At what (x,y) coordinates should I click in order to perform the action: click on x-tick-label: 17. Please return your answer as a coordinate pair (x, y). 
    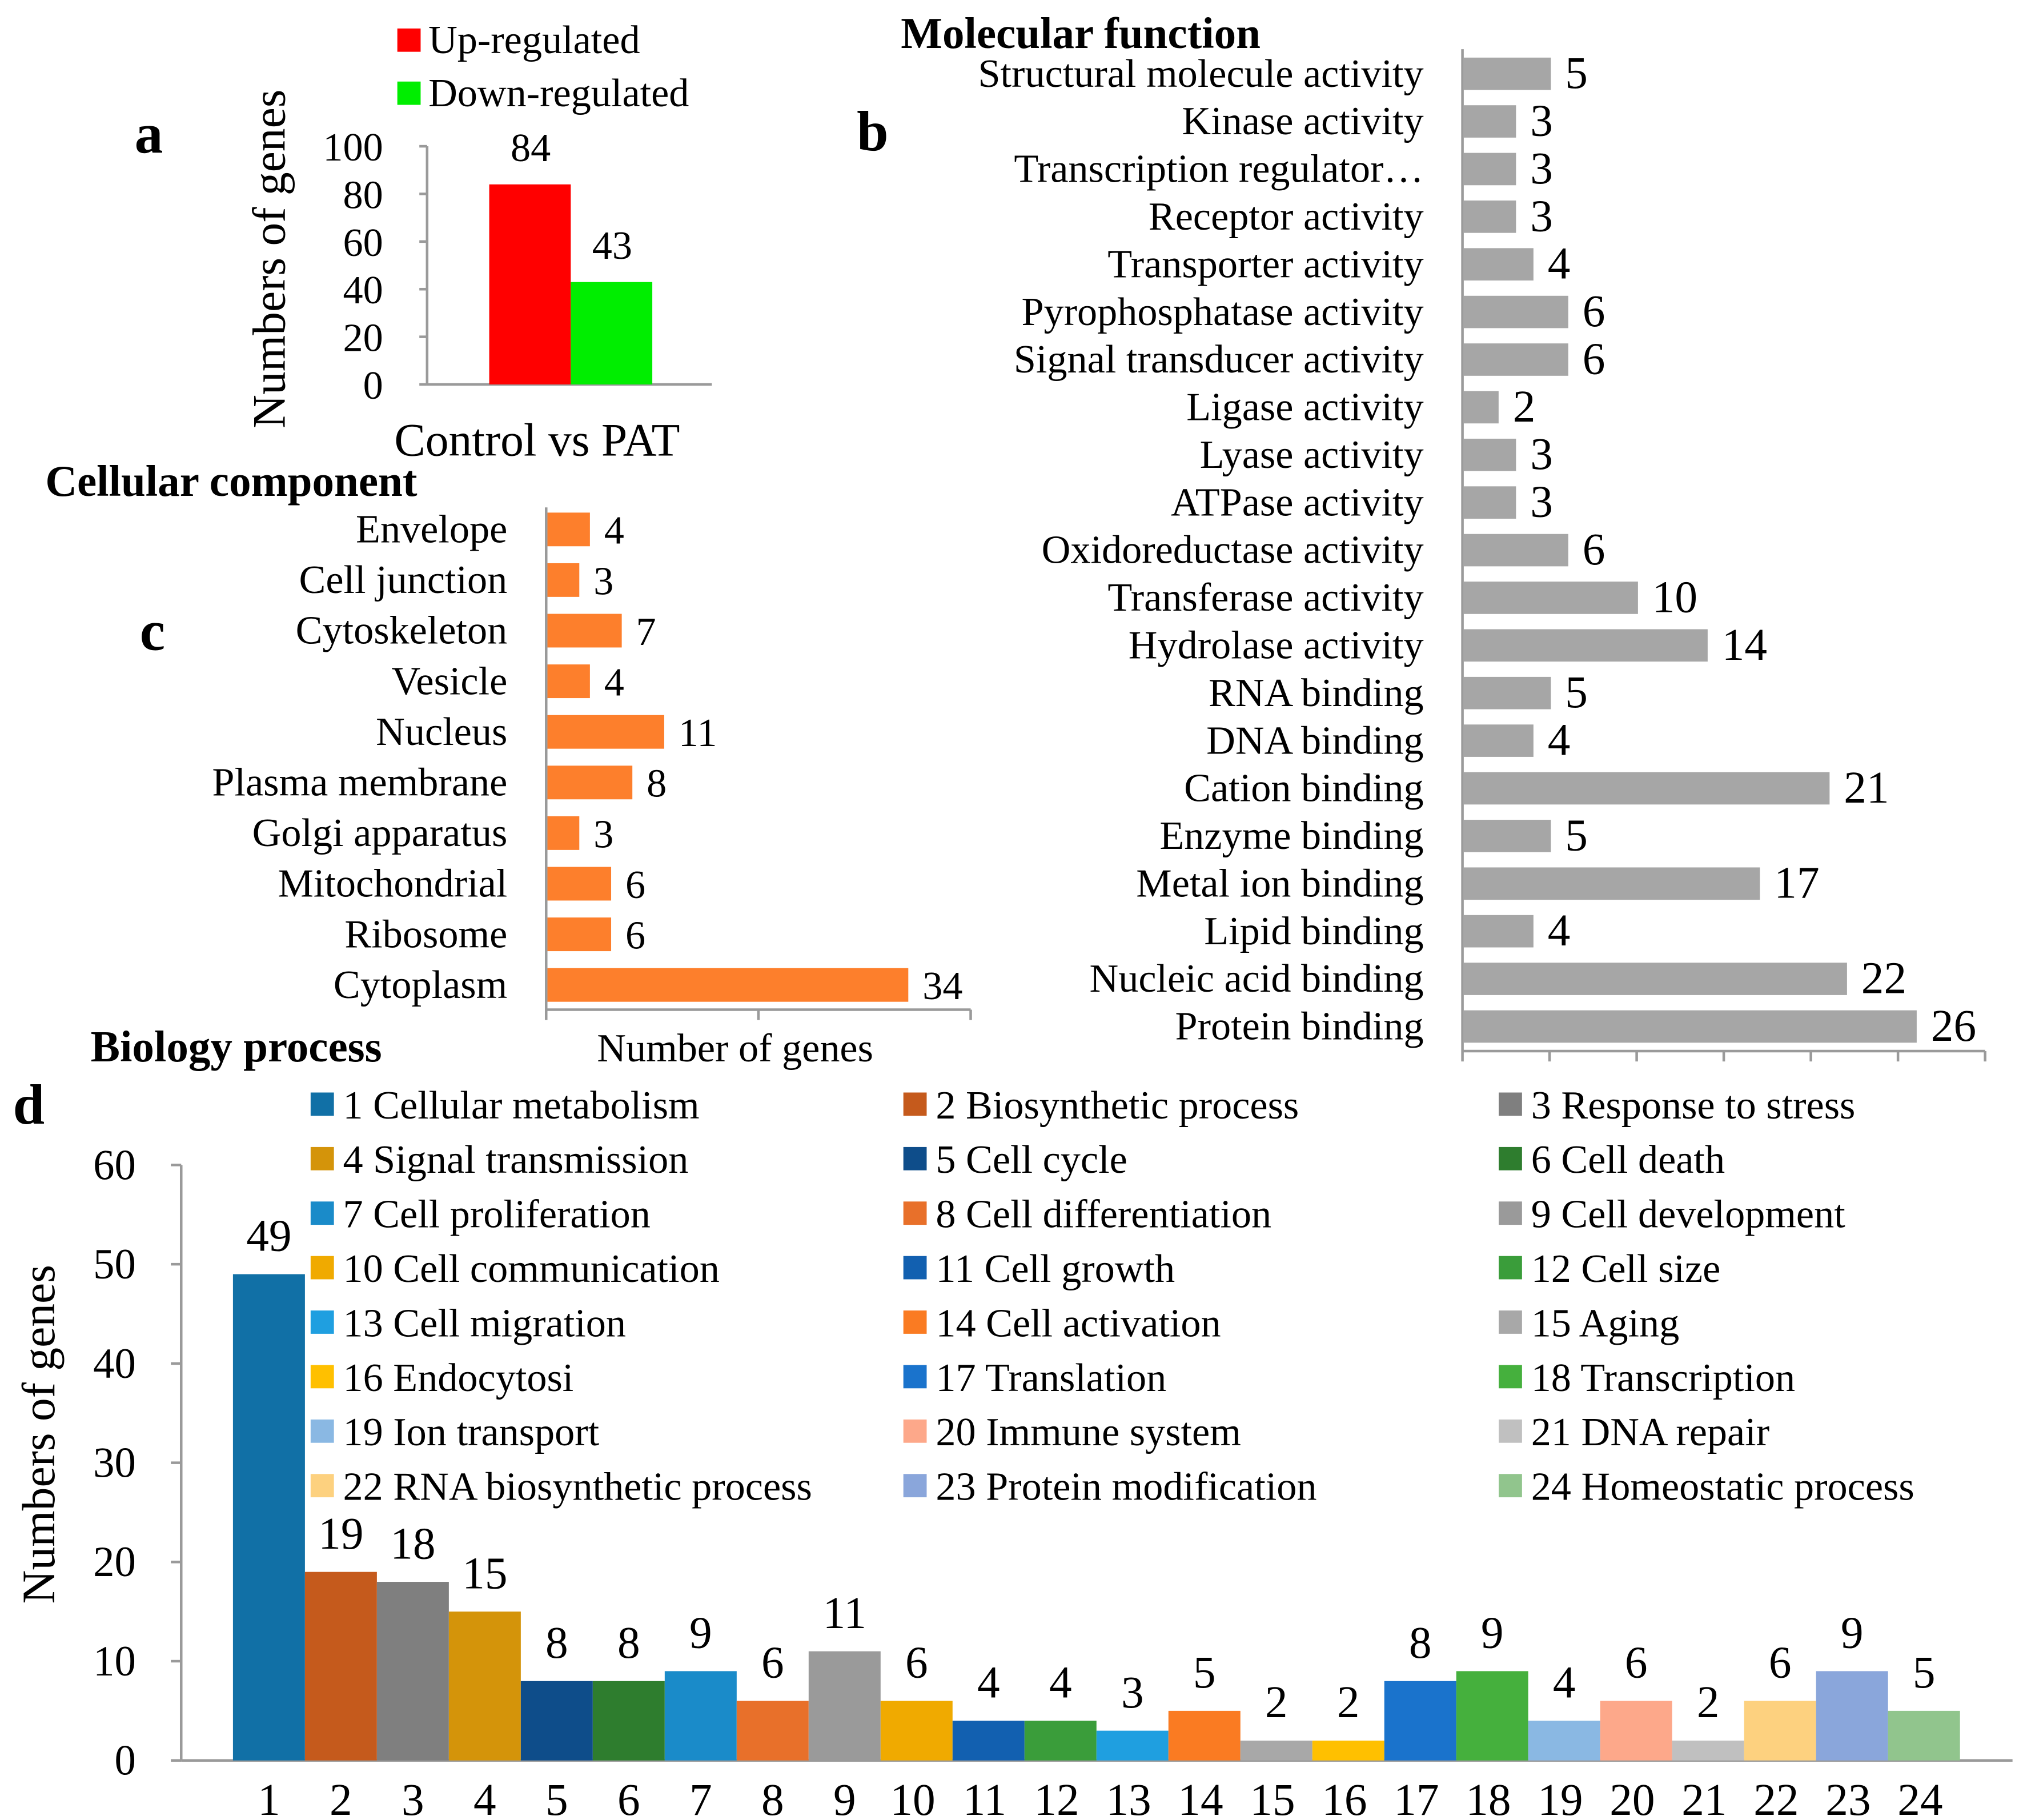
    Looking at the image, I should click on (1417, 1797).